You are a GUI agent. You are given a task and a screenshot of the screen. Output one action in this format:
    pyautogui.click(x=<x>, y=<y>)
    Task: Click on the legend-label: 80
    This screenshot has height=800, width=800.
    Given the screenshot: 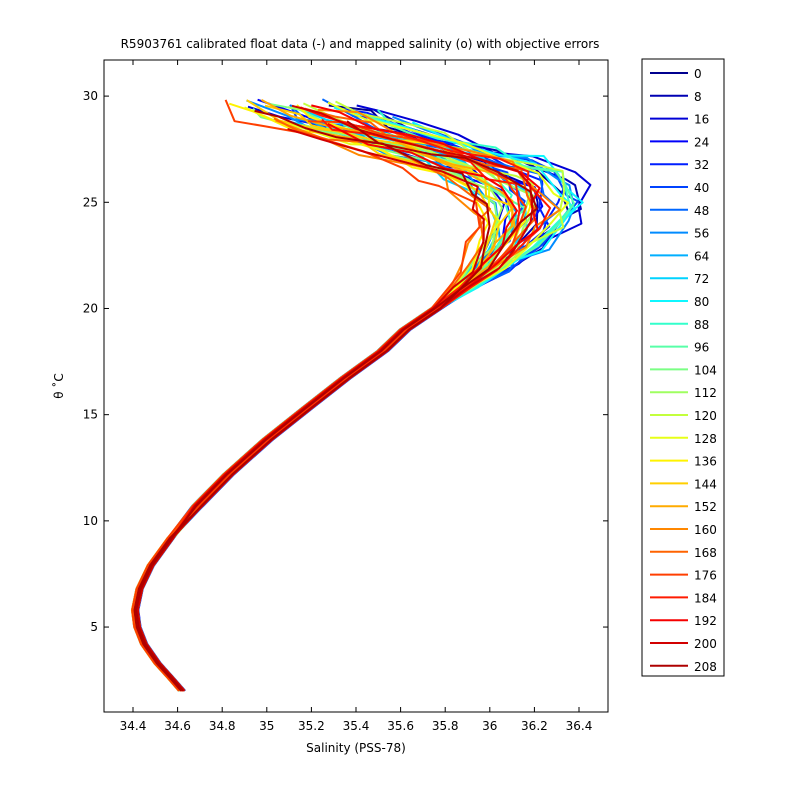 What is the action you would take?
    pyautogui.click(x=701, y=302)
    